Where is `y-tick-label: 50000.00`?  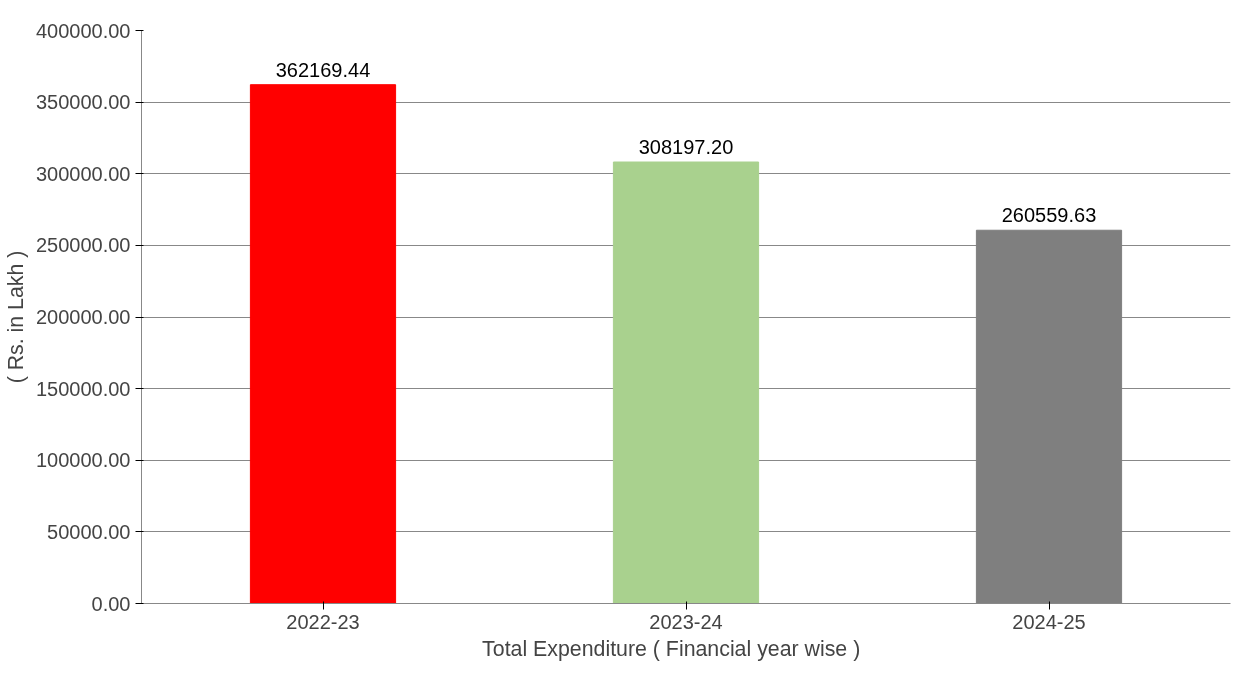
y-tick-label: 50000.00 is located at coordinates (89, 531).